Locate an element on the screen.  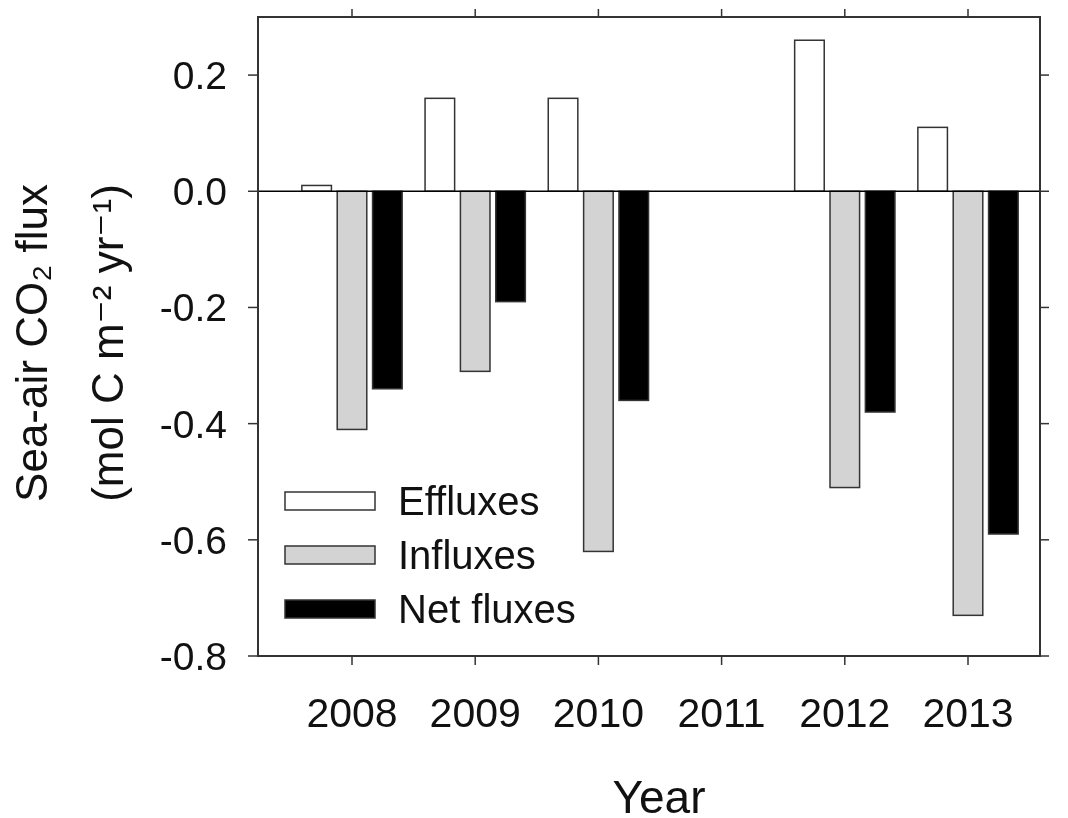
y-axis-title: Sea-air CO₂ flux (mol C m⁻² yr⁻¹) is located at coordinates (69, 343).